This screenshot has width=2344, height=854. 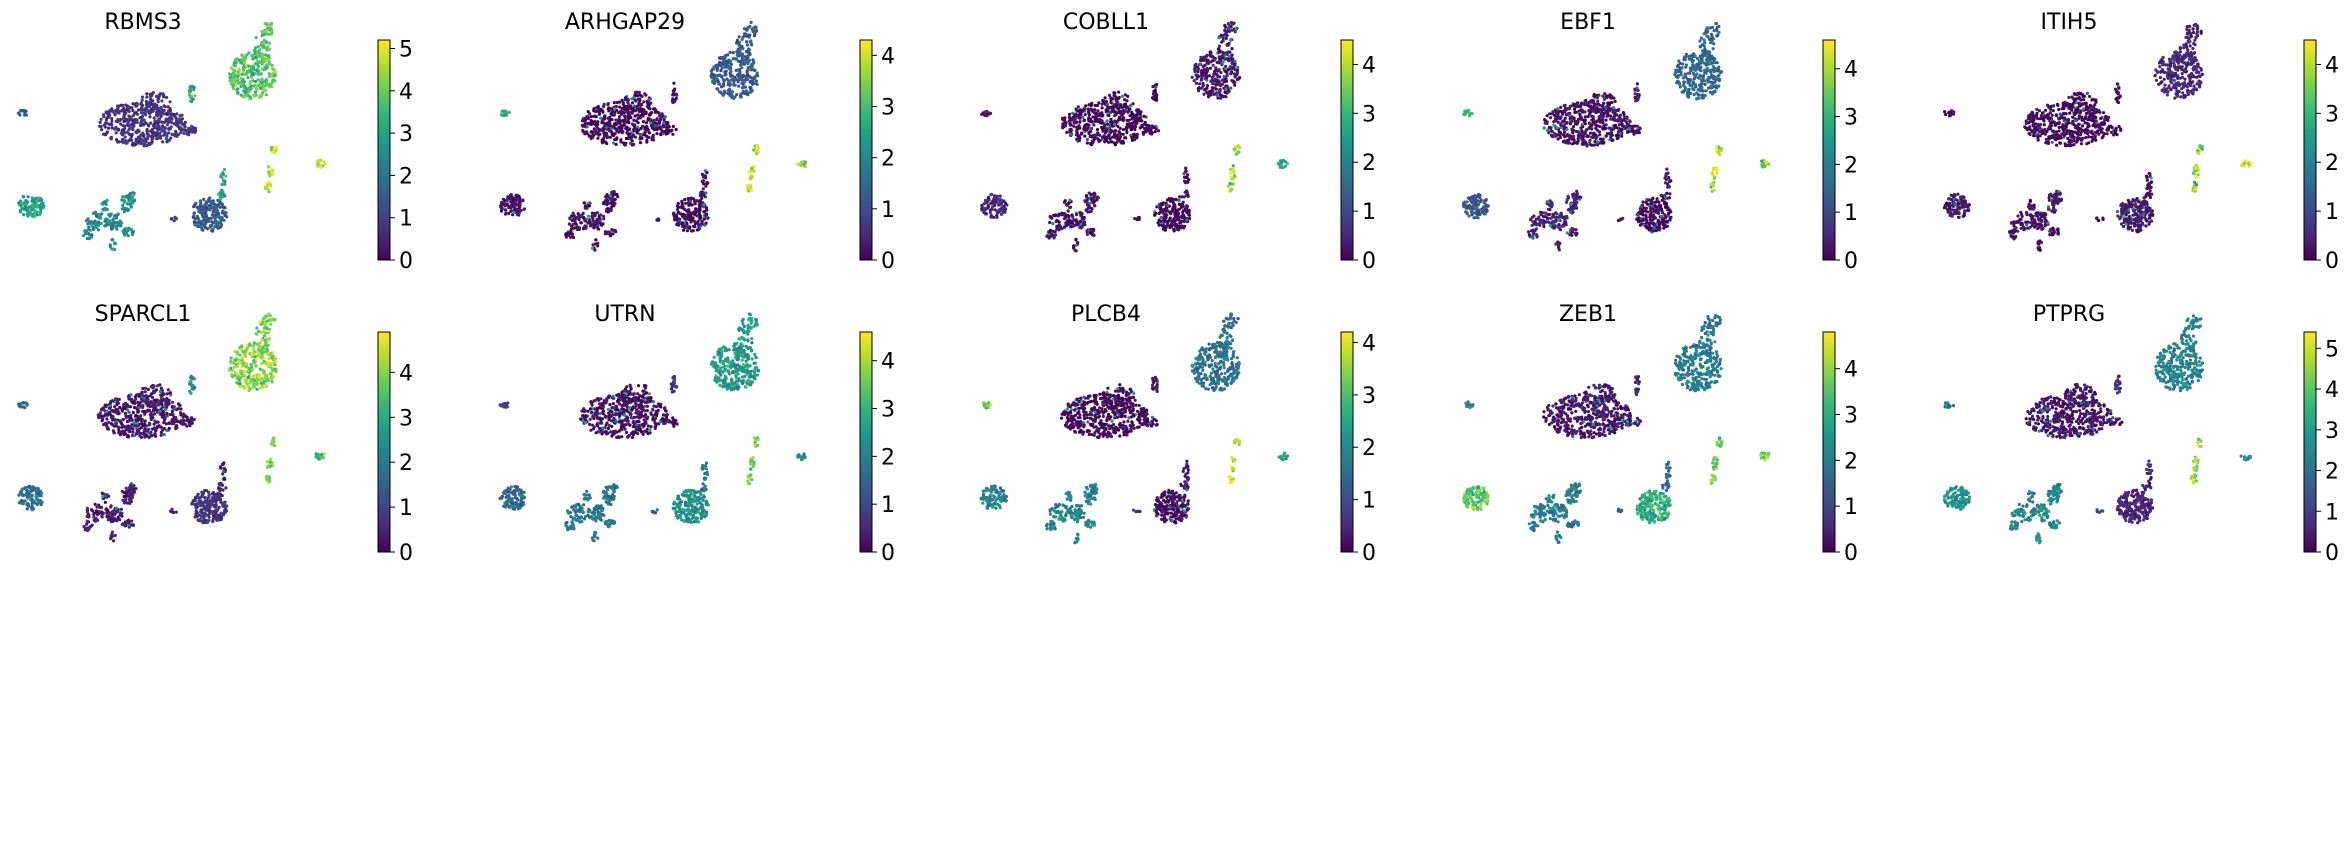 What do you see at coordinates (210, 214) in the screenshot?
I see `cluster-lower-round` at bounding box center [210, 214].